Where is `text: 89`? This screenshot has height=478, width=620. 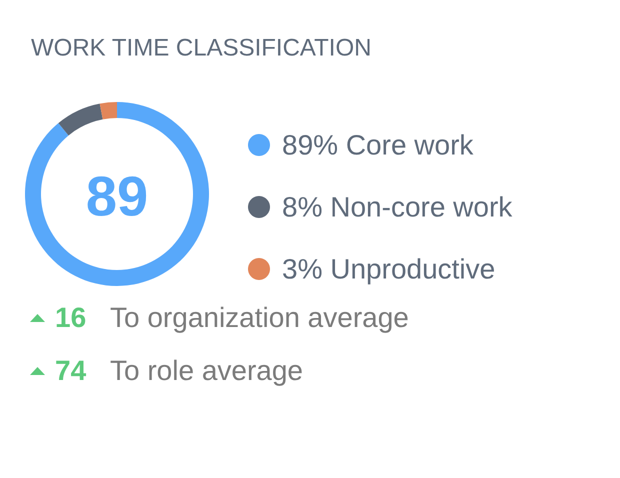
text: 89 is located at coordinates (117, 196).